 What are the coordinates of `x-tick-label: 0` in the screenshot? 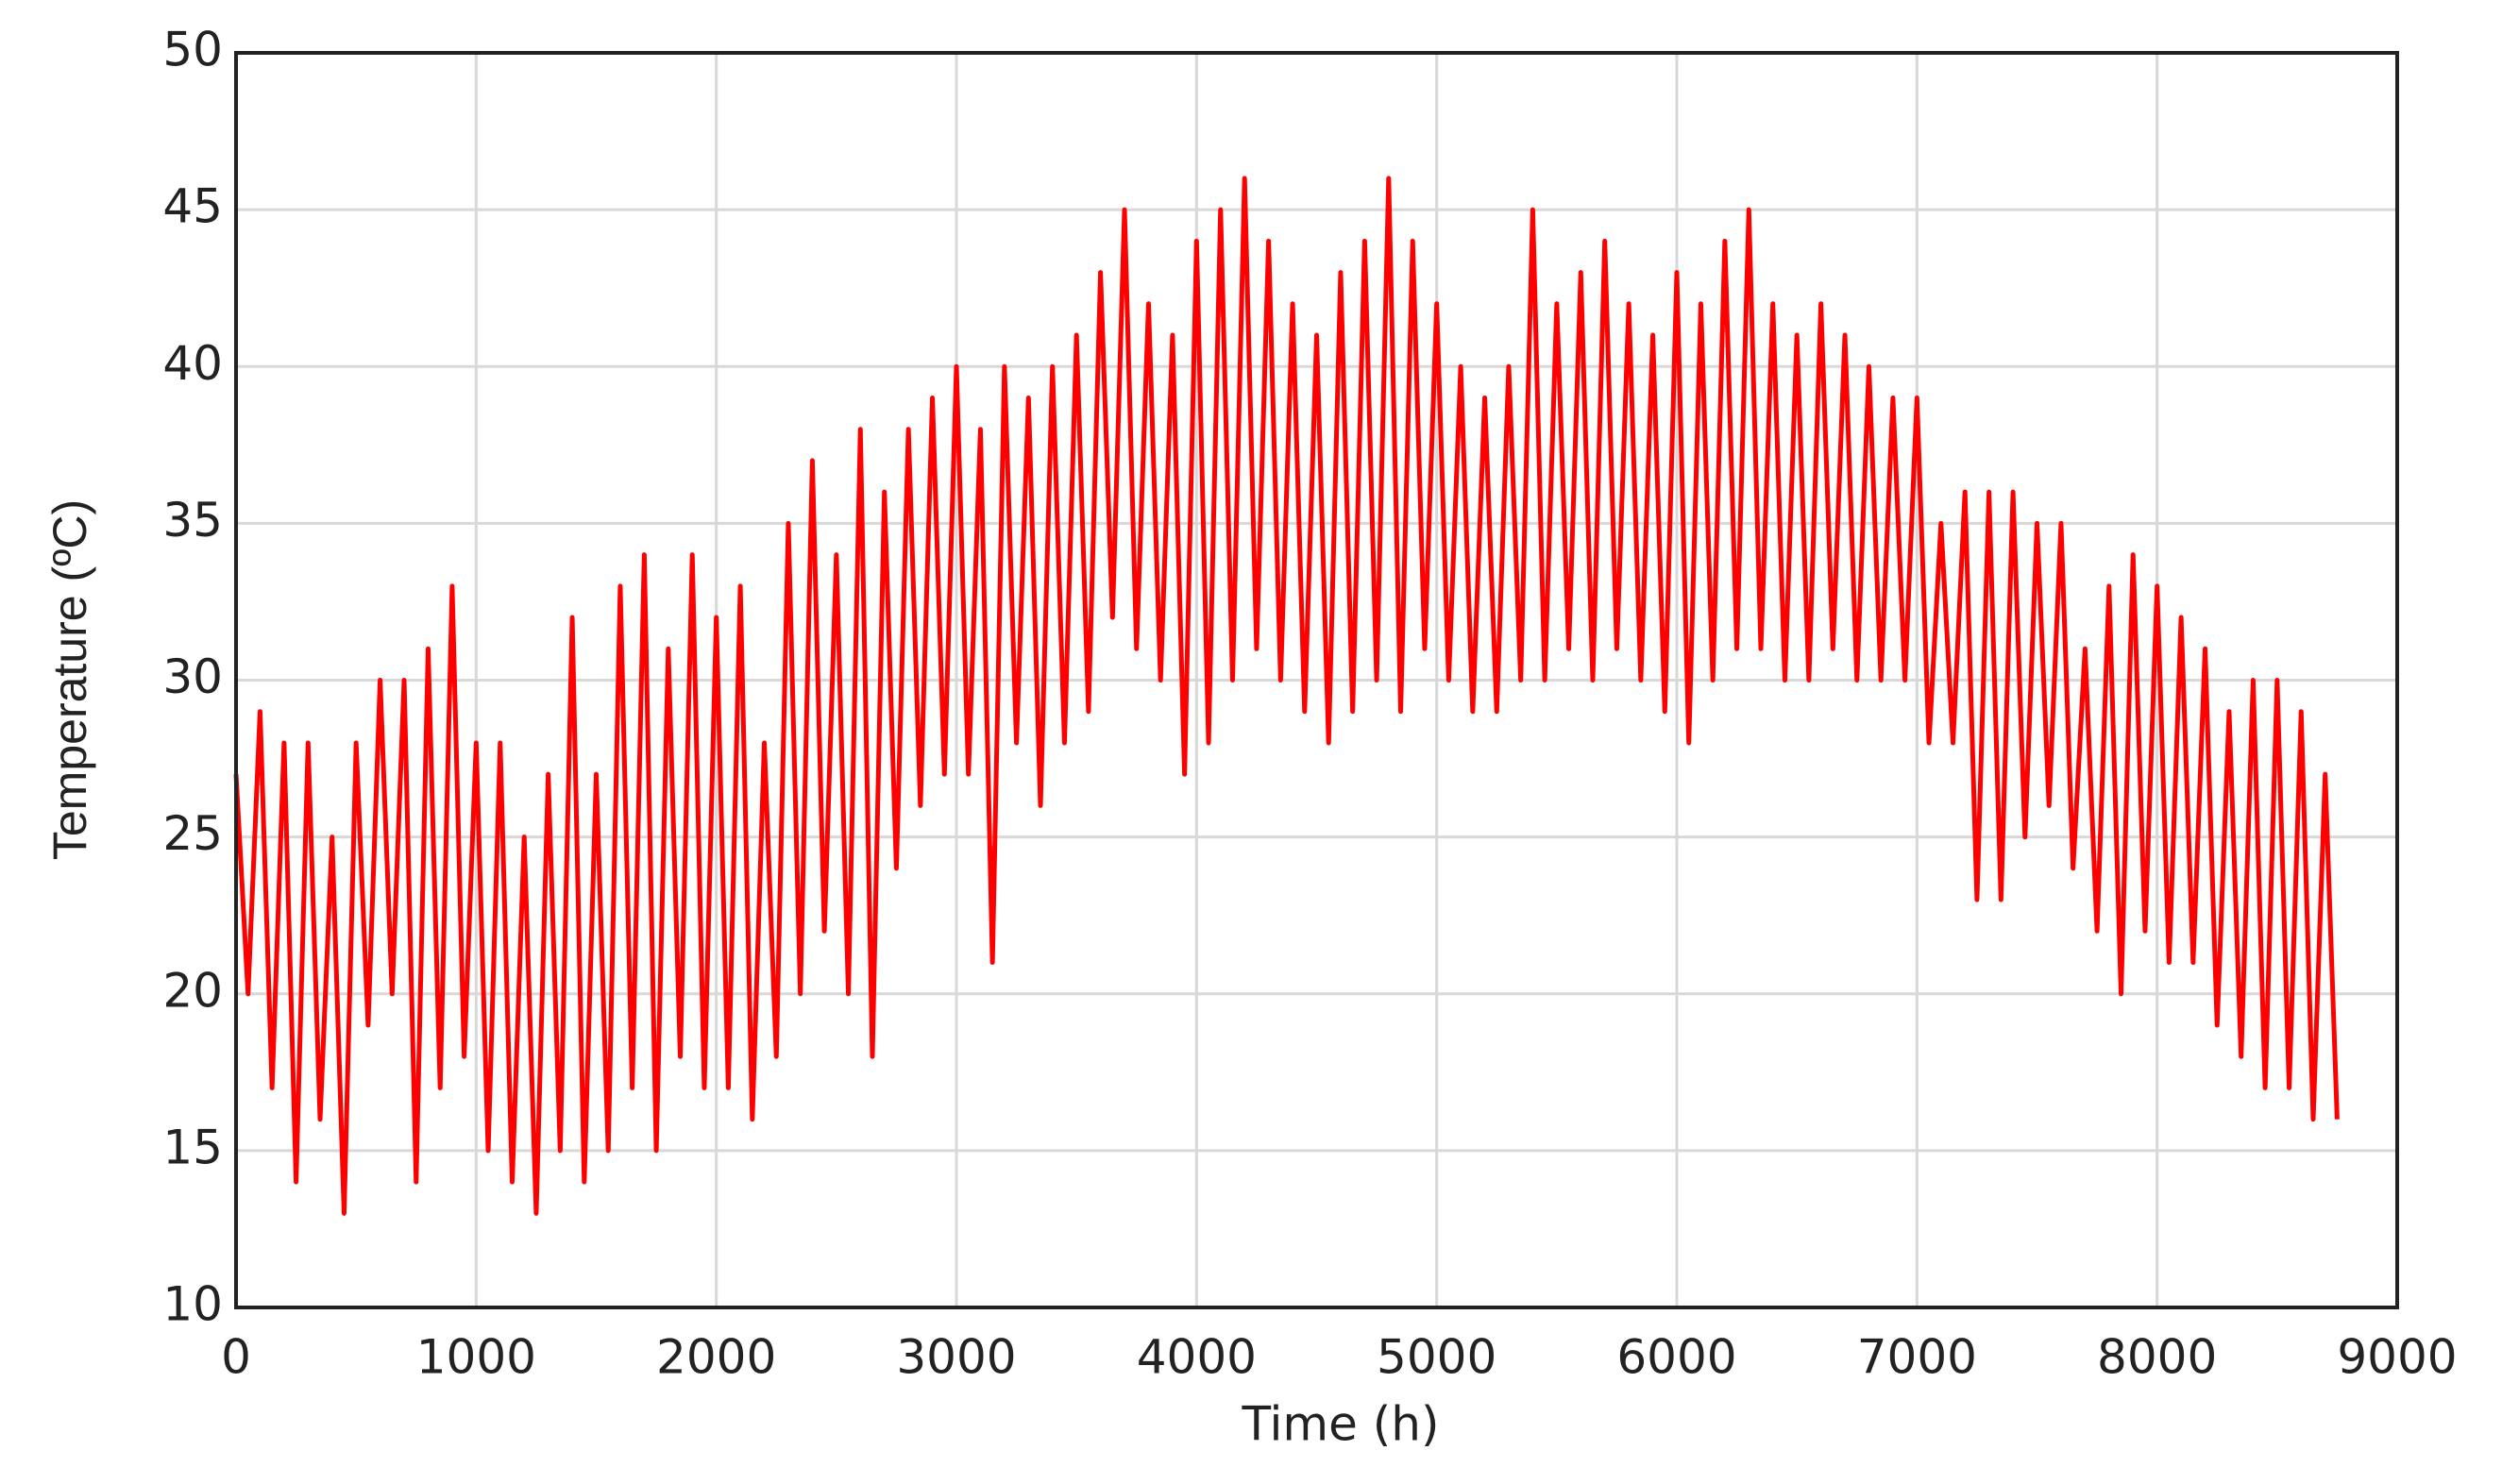 It's located at (236, 1357).